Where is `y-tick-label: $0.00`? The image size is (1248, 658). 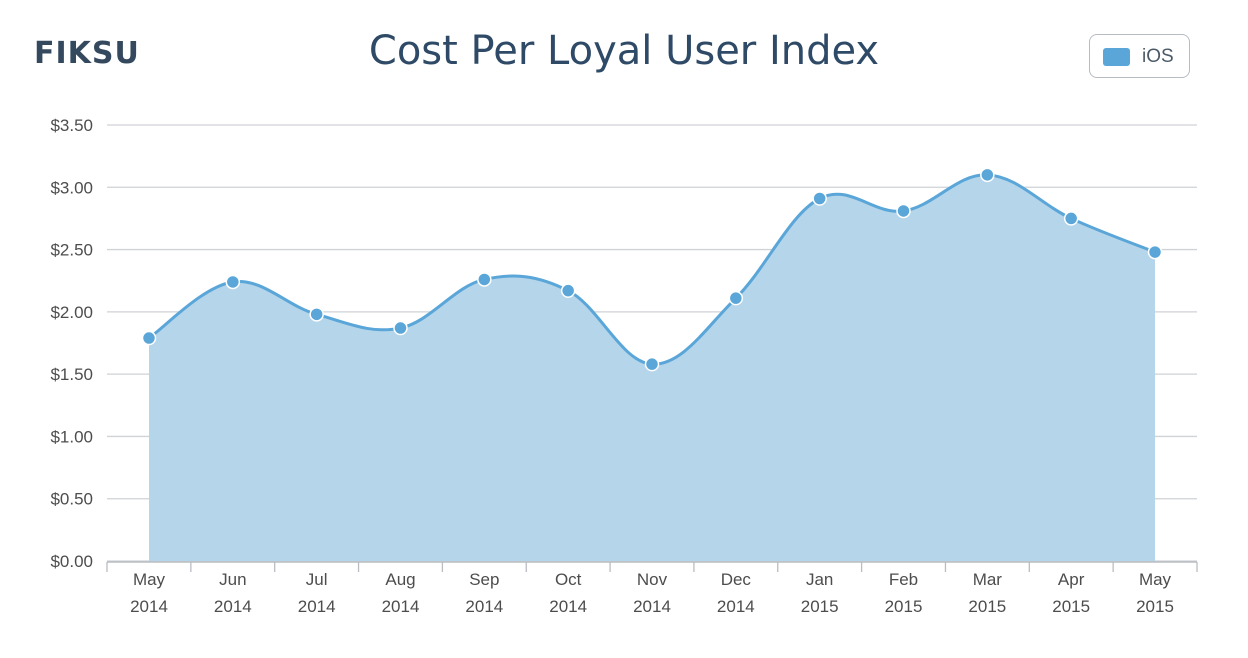 y-tick-label: $0.00 is located at coordinates (71, 561).